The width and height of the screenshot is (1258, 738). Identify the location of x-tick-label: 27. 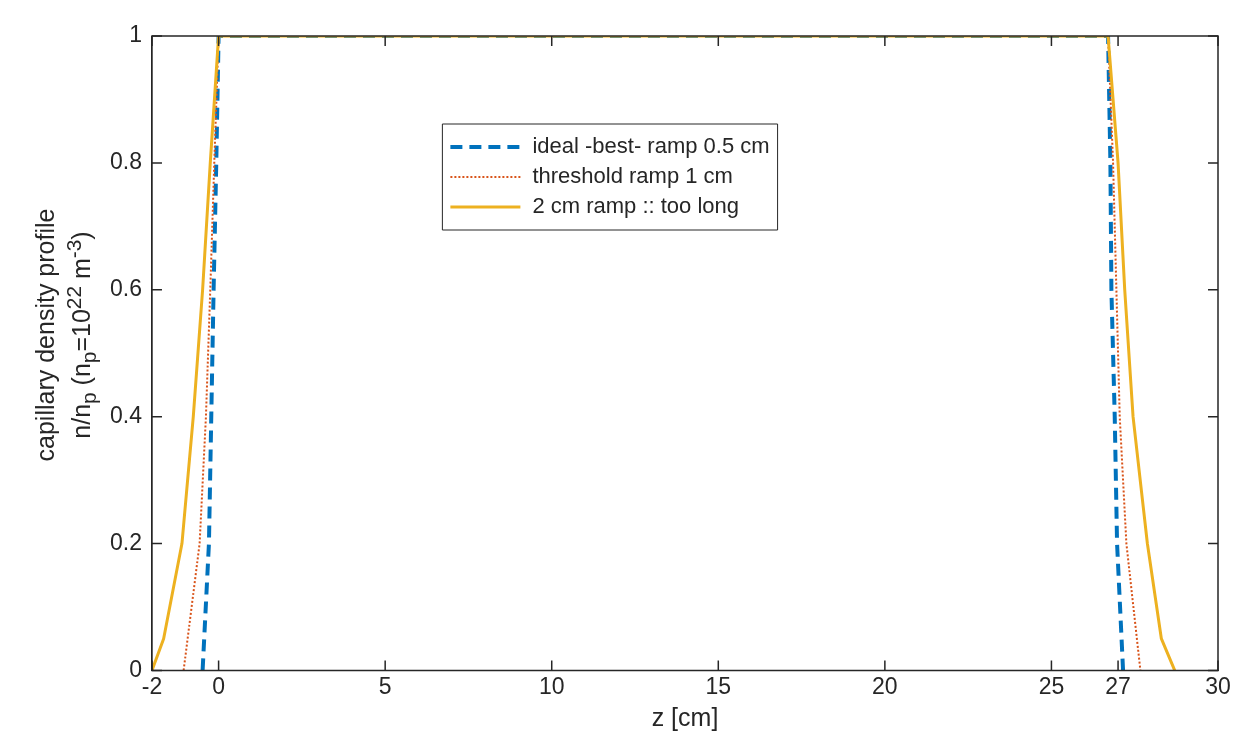
(1118, 685).